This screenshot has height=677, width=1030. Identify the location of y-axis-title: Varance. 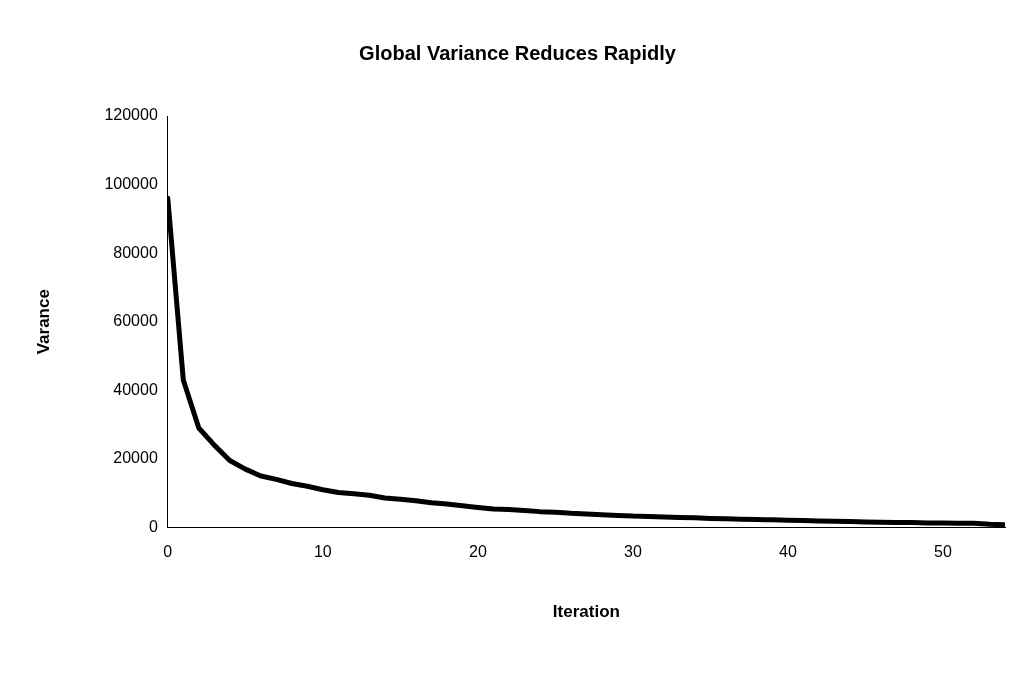
(43, 322).